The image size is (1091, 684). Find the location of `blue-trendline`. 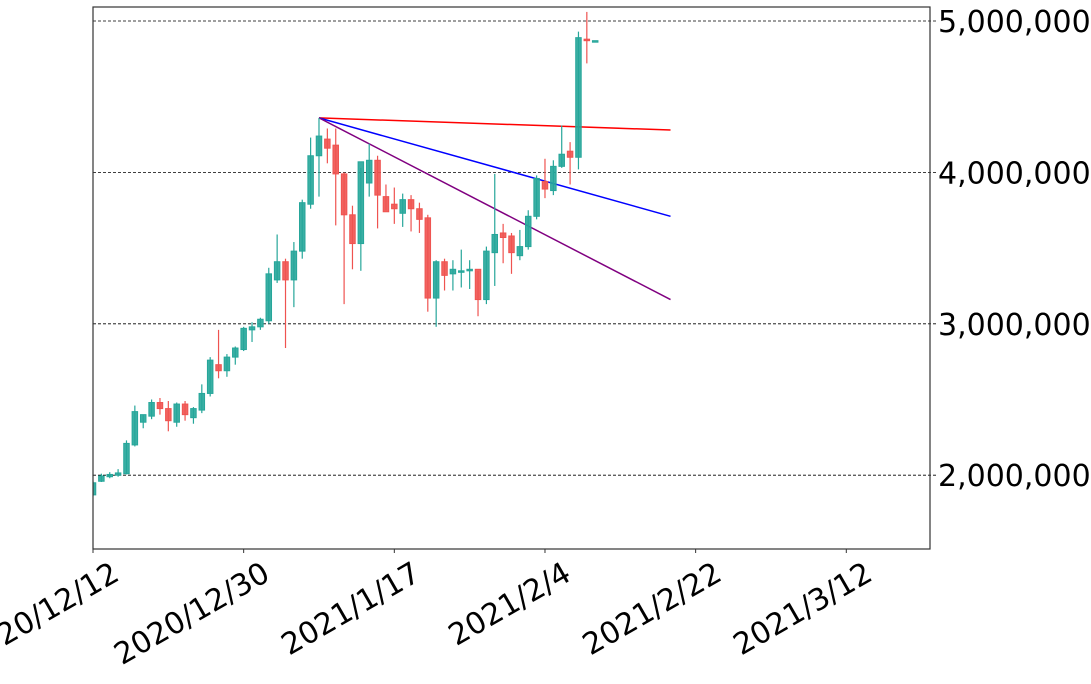

blue-trendline is located at coordinates (494, 167).